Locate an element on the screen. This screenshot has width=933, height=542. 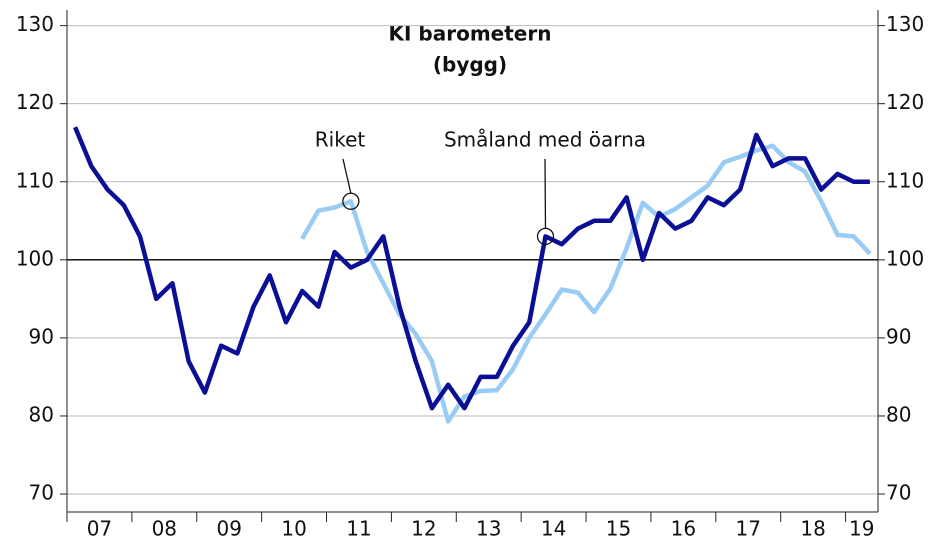
y2-tick-label: 110 is located at coordinates (905, 180).